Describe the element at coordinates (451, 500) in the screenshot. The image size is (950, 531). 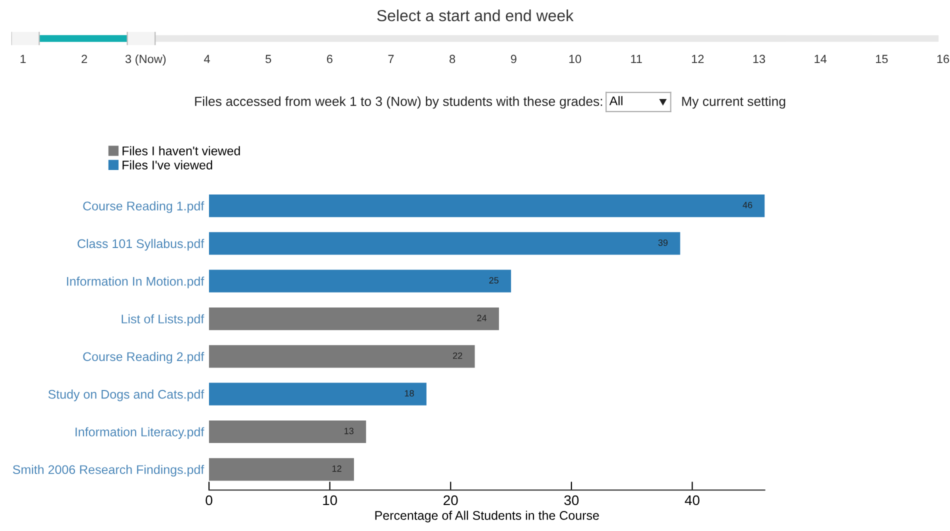
I see `x-tick-label: 20` at that location.